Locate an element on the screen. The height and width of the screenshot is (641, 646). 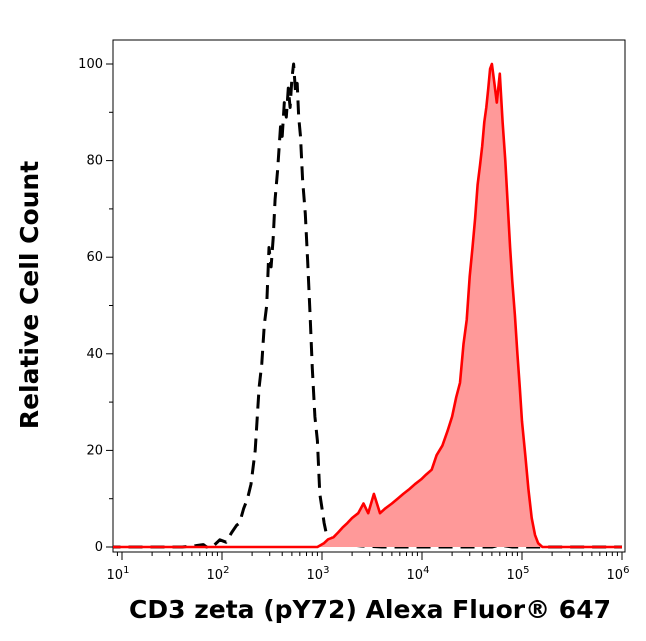
y-tick-label-0: 0 is located at coordinates (99, 547).